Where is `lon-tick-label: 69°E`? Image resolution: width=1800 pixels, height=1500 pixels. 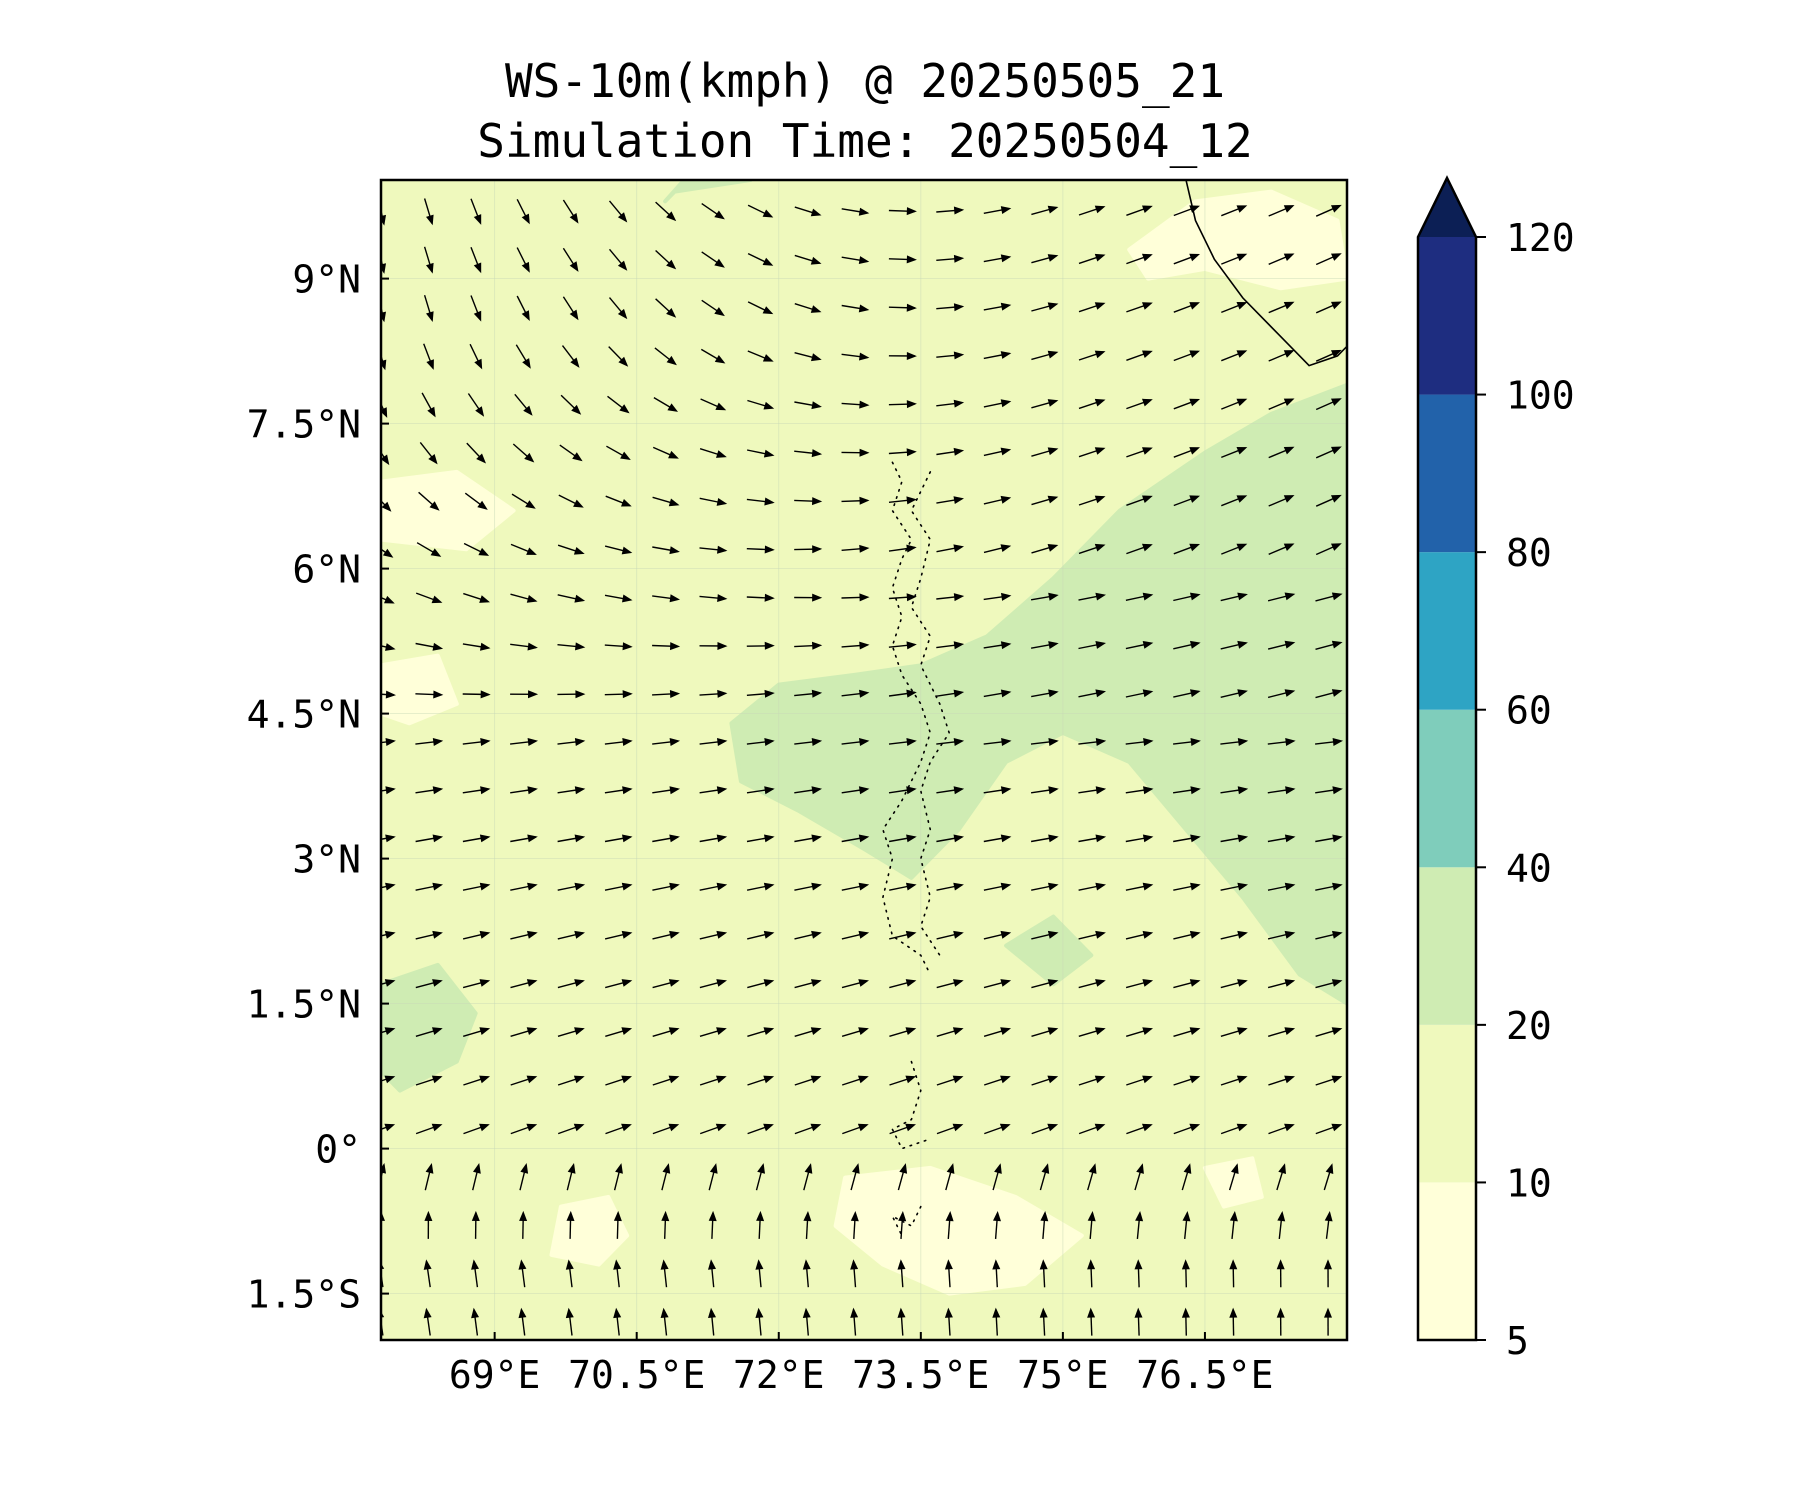
lon-tick-label: 69°E is located at coordinates (495, 1375).